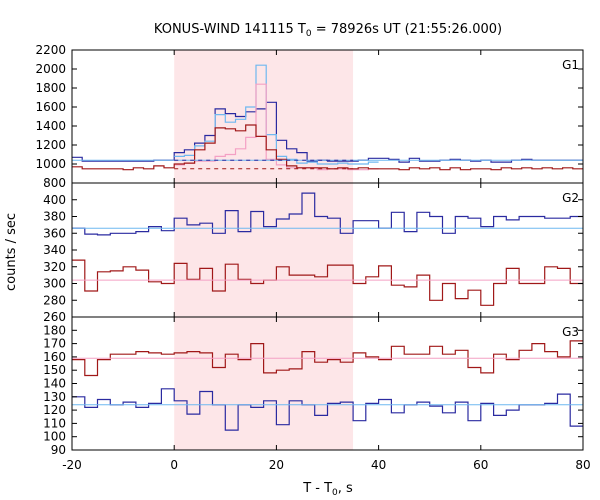 This screenshot has width=600, height=500. What do you see at coordinates (54, 330) in the screenshot?
I see `y-tick-label: 180` at bounding box center [54, 330].